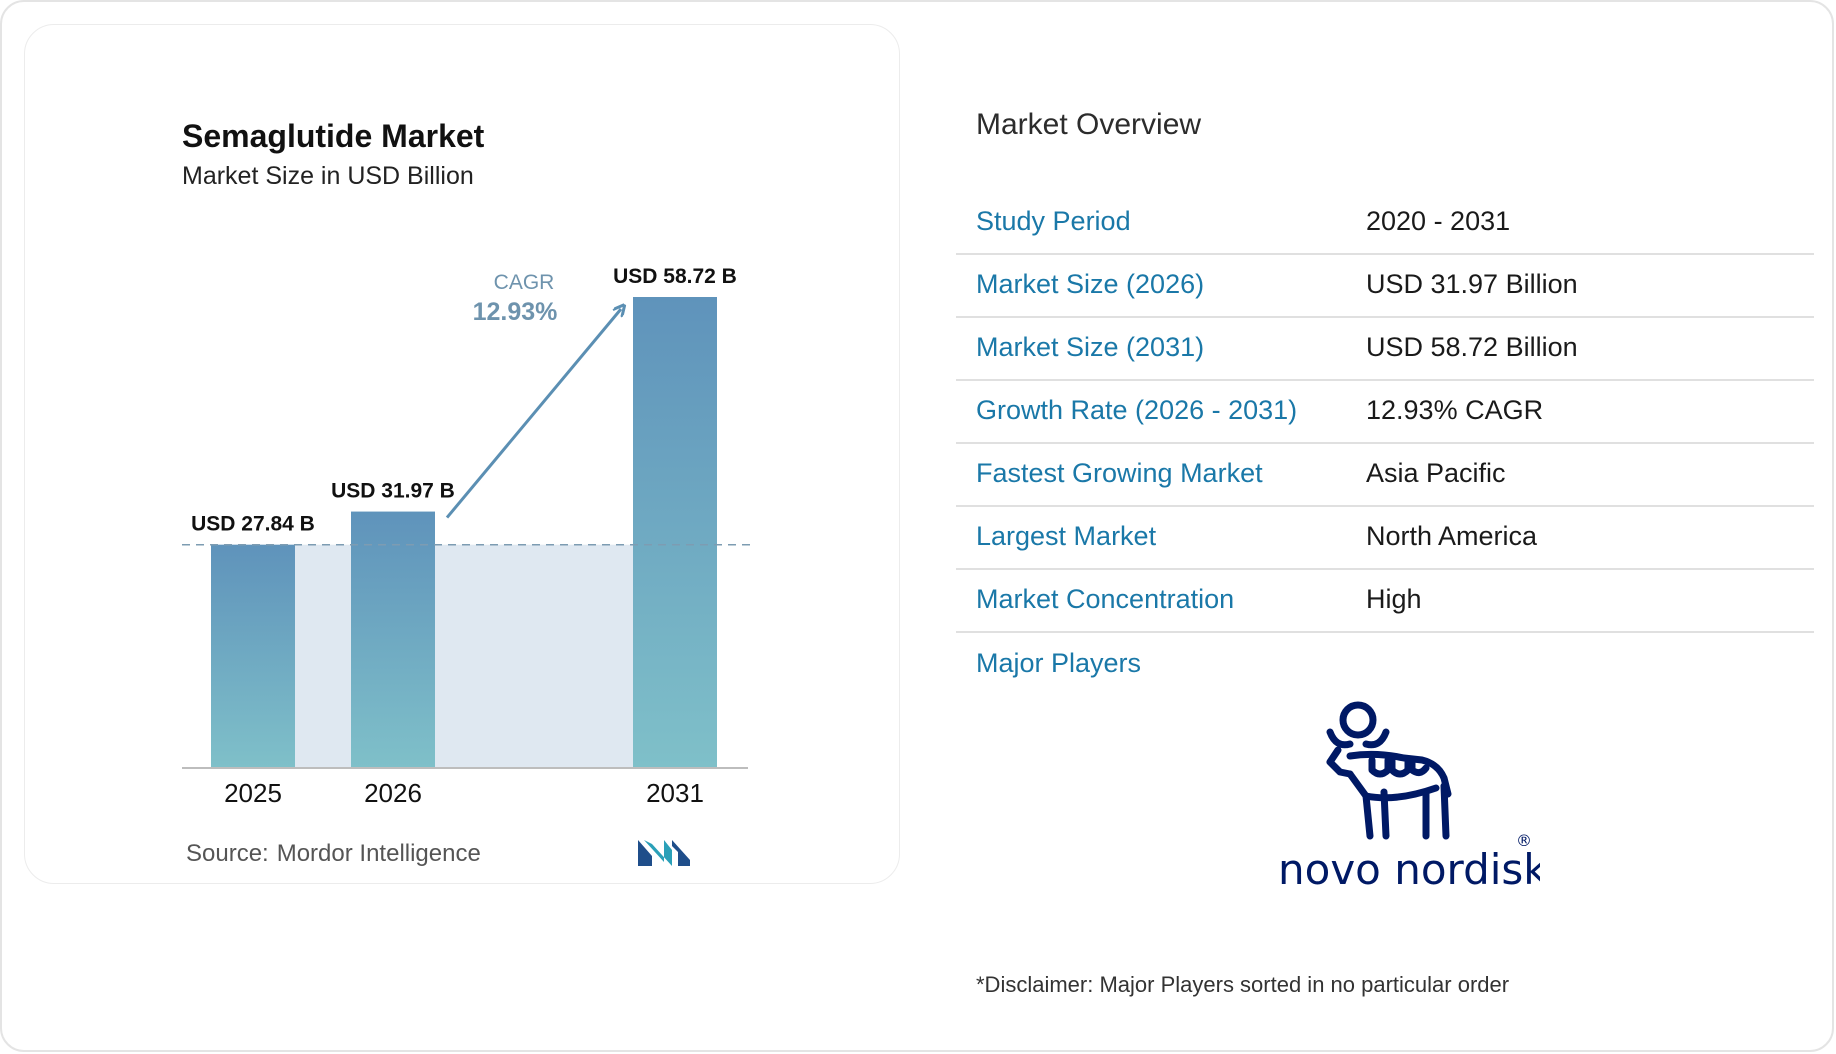  I want to click on overview-row: Fastest Growing Market Asia Pacific, so click(1385, 475).